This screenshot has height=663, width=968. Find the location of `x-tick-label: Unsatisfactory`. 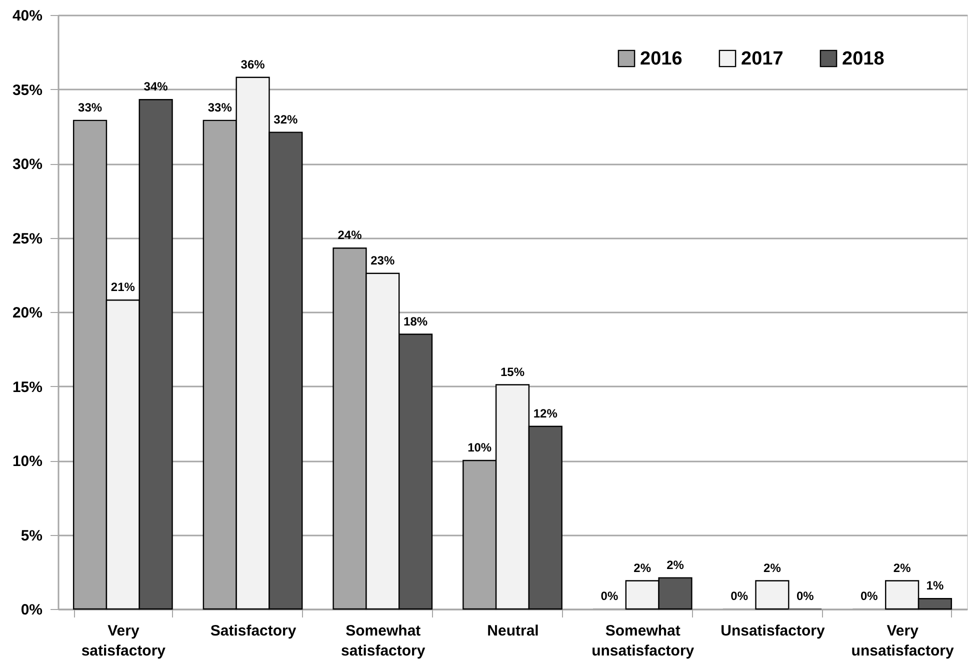

x-tick-label: Unsatisfactory is located at coordinates (773, 631).